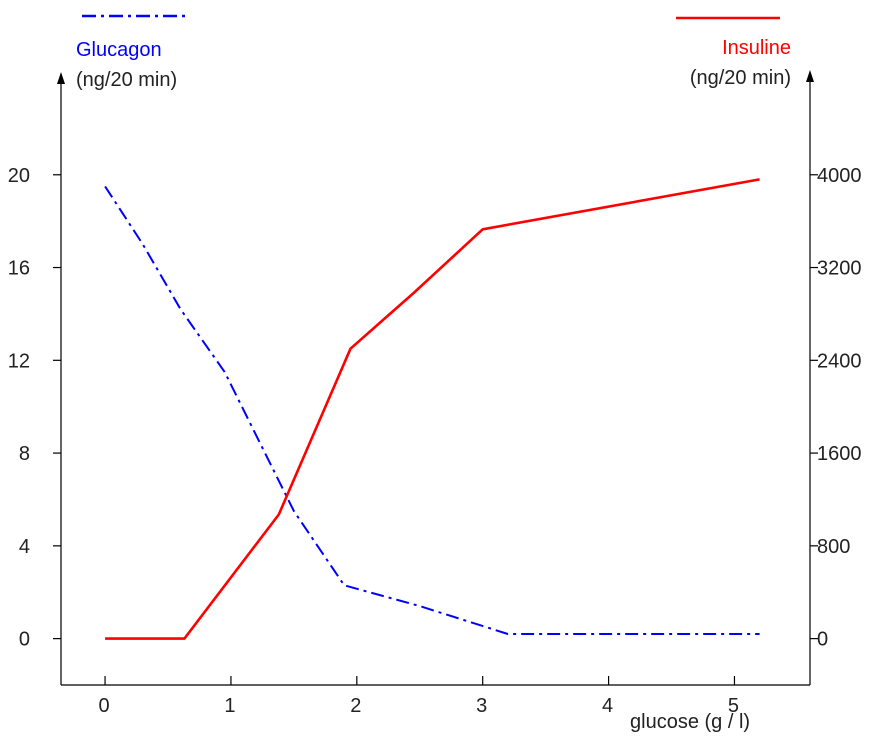  Describe the element at coordinates (229, 706) in the screenshot. I see `x-tick-label: 1` at that location.